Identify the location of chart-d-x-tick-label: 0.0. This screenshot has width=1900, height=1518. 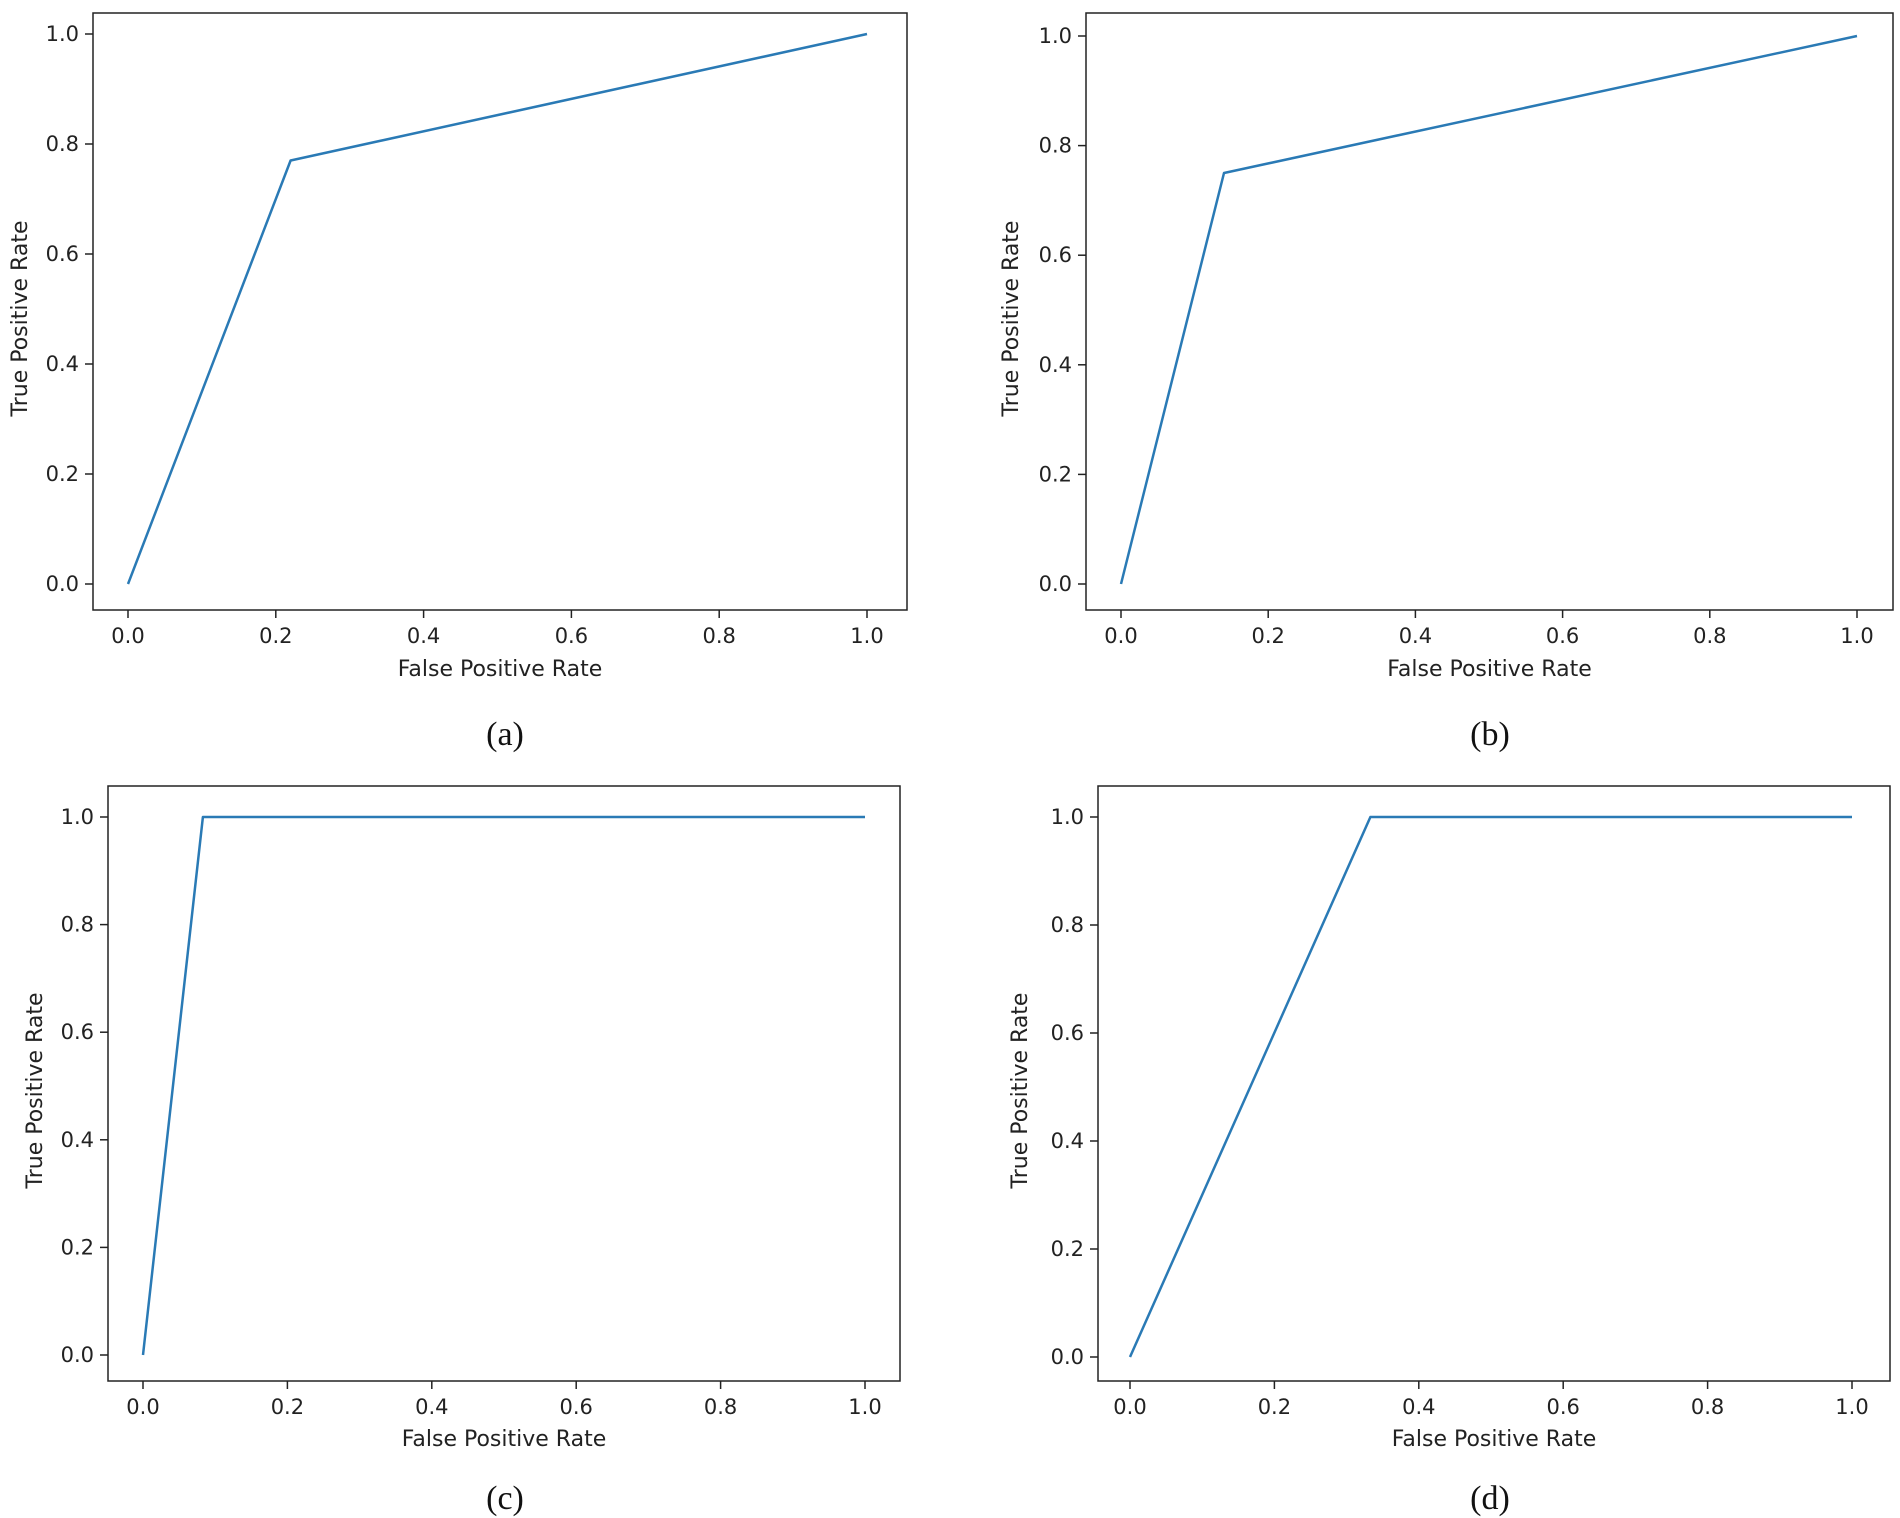
(1129, 1407).